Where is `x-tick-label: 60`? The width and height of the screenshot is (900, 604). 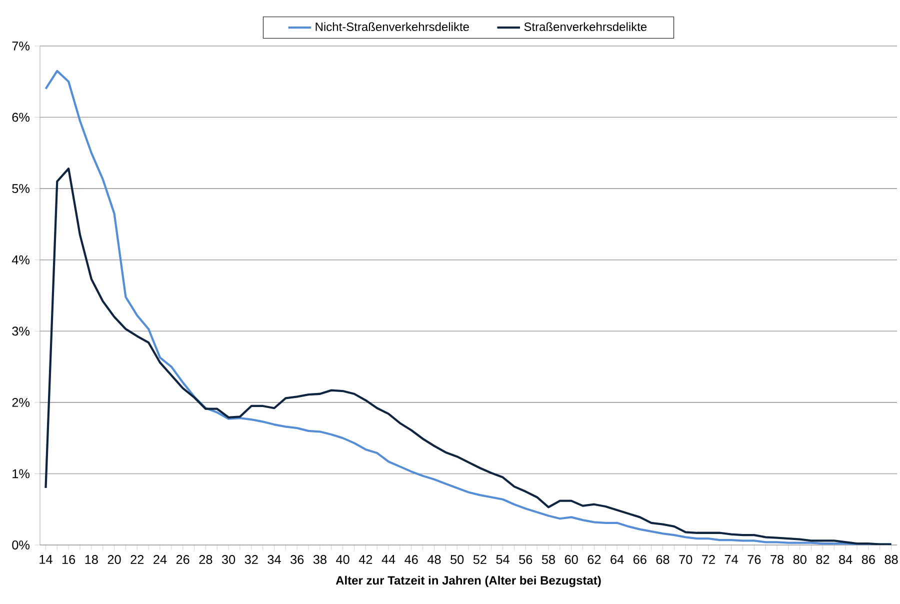 x-tick-label: 60 is located at coordinates (571, 559).